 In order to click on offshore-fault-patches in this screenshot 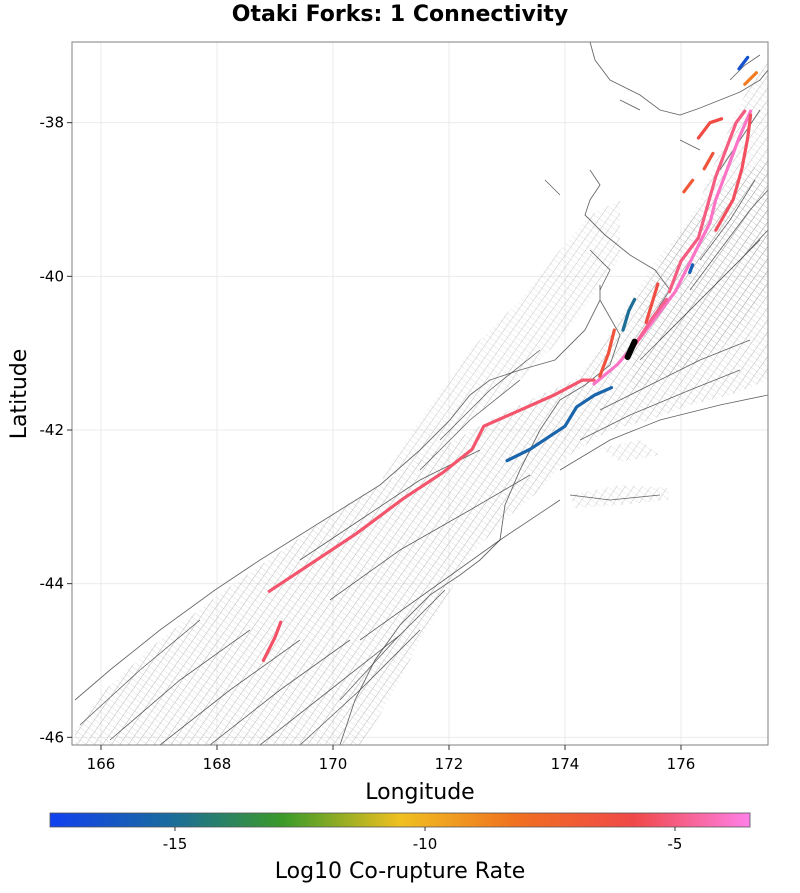, I will do `click(620, 496)`.